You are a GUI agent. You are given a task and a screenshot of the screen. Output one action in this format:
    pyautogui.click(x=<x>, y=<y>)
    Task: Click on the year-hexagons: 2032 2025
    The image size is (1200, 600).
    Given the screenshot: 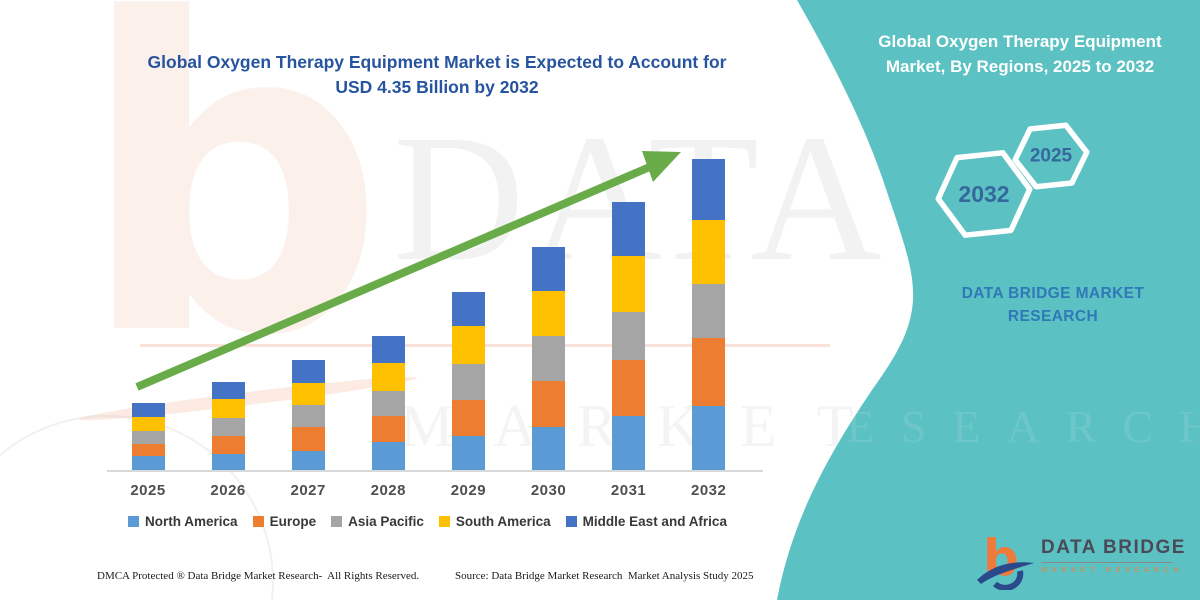 What is the action you would take?
    pyautogui.click(x=1012, y=180)
    